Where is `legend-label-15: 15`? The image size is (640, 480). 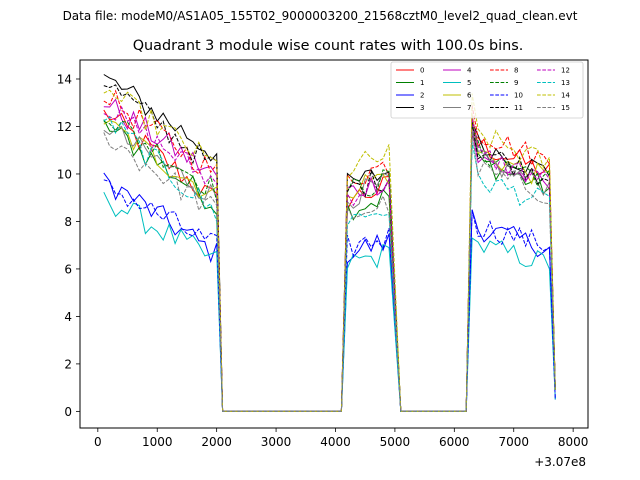
legend-label-15: 15 is located at coordinates (565, 108).